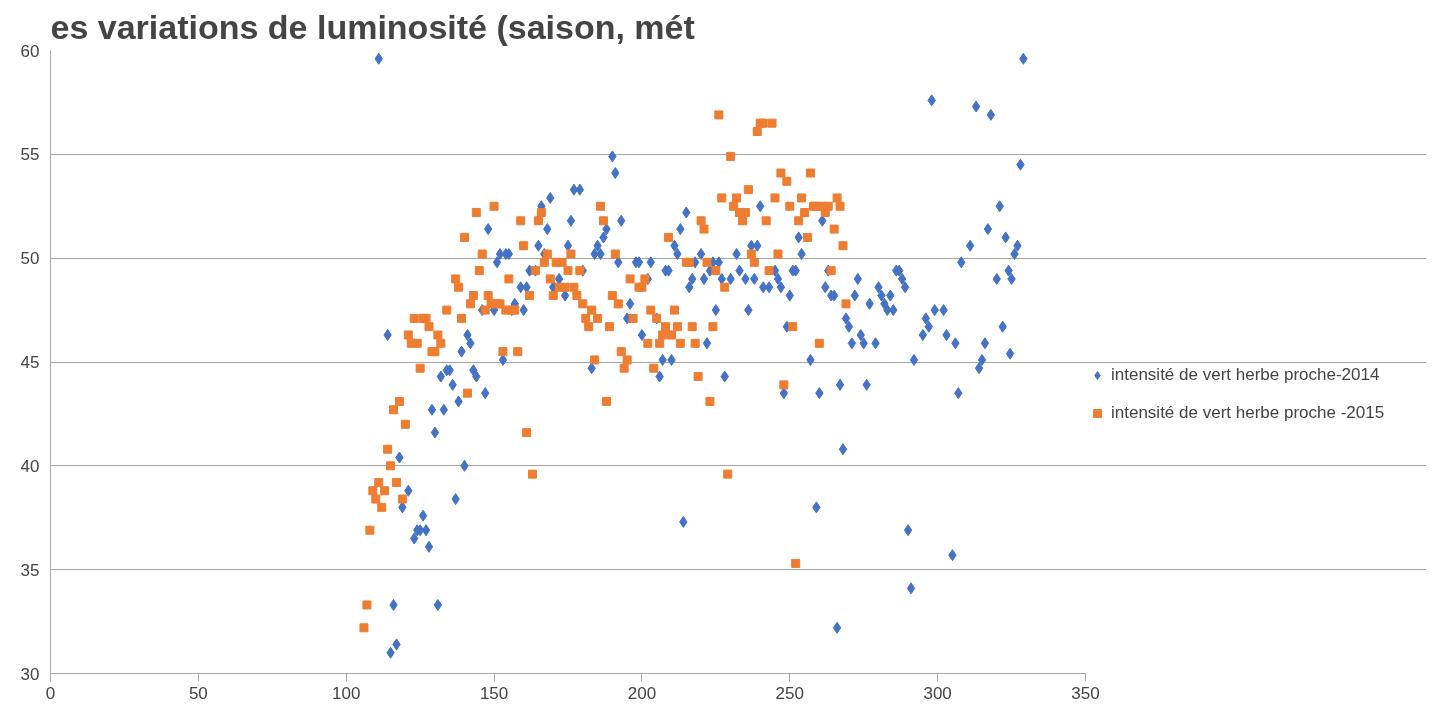 The width and height of the screenshot is (1436, 708). I want to click on legend-label: intensité de vert herbe proche-2014, so click(1245, 375).